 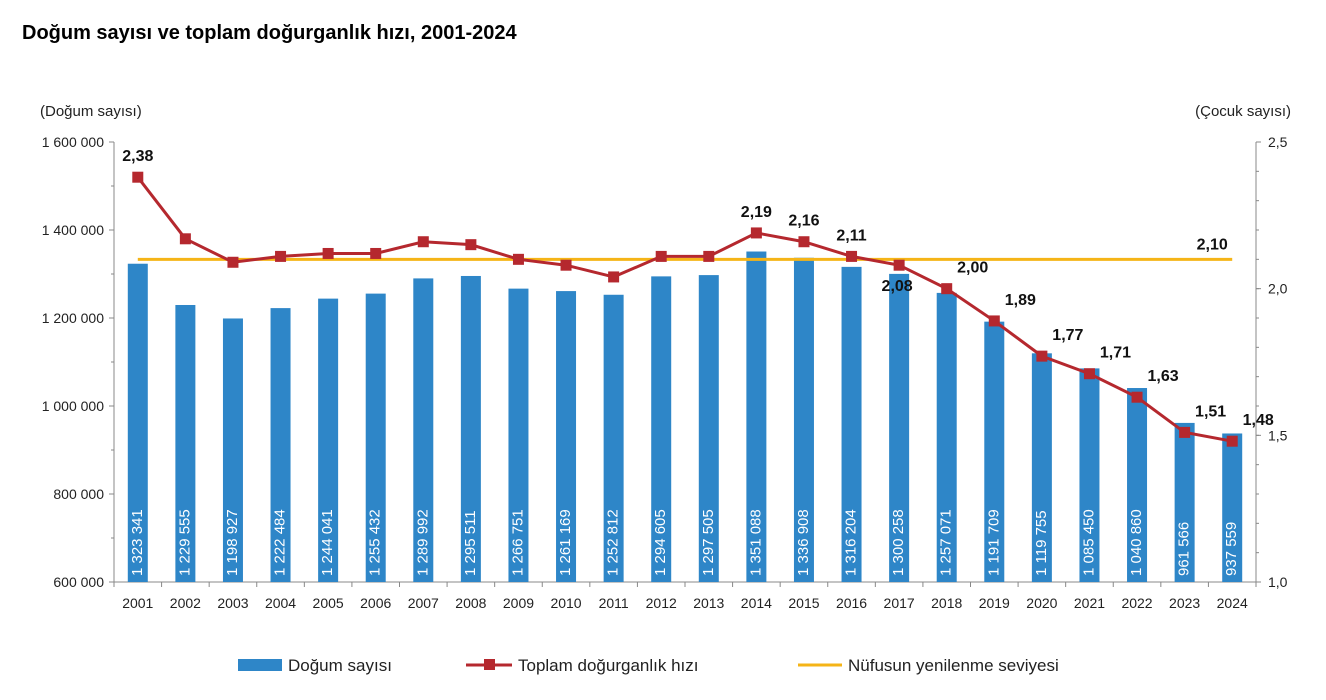 What do you see at coordinates (708, 603) in the screenshot?
I see `x-tick-label: 2013` at bounding box center [708, 603].